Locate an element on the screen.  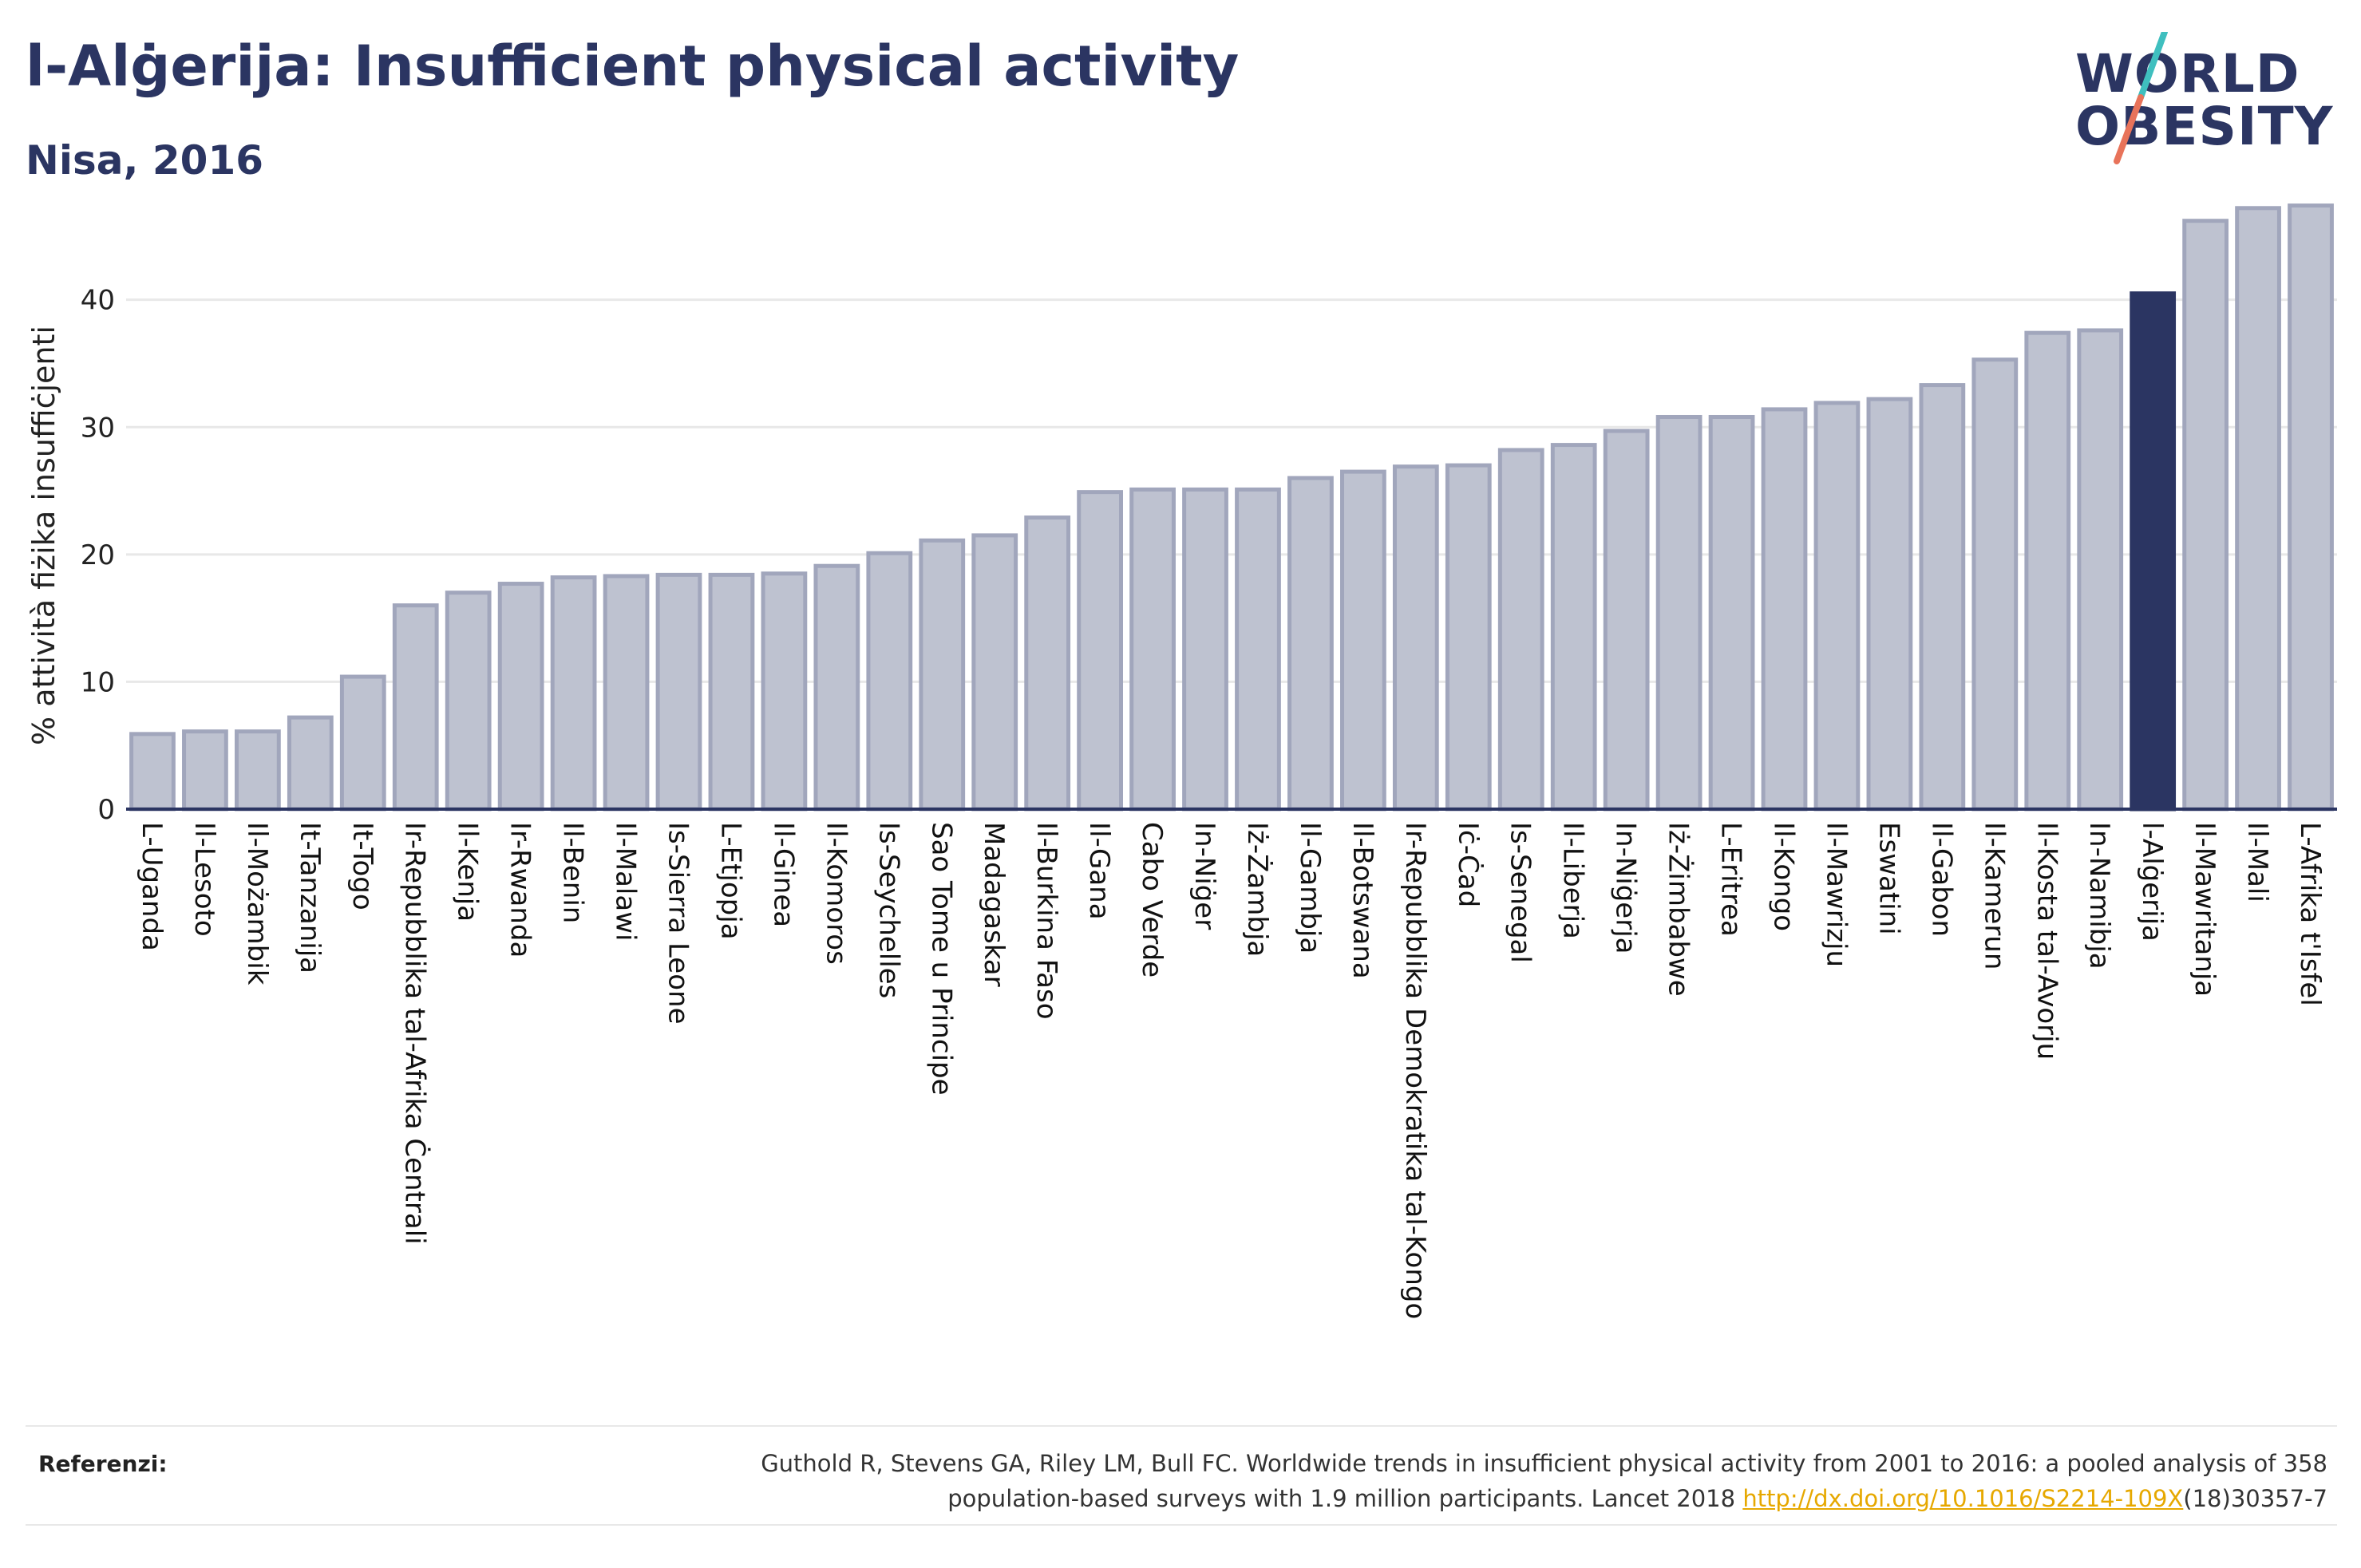
x-tick-label: Il-Ginea is located at coordinates (783, 874).